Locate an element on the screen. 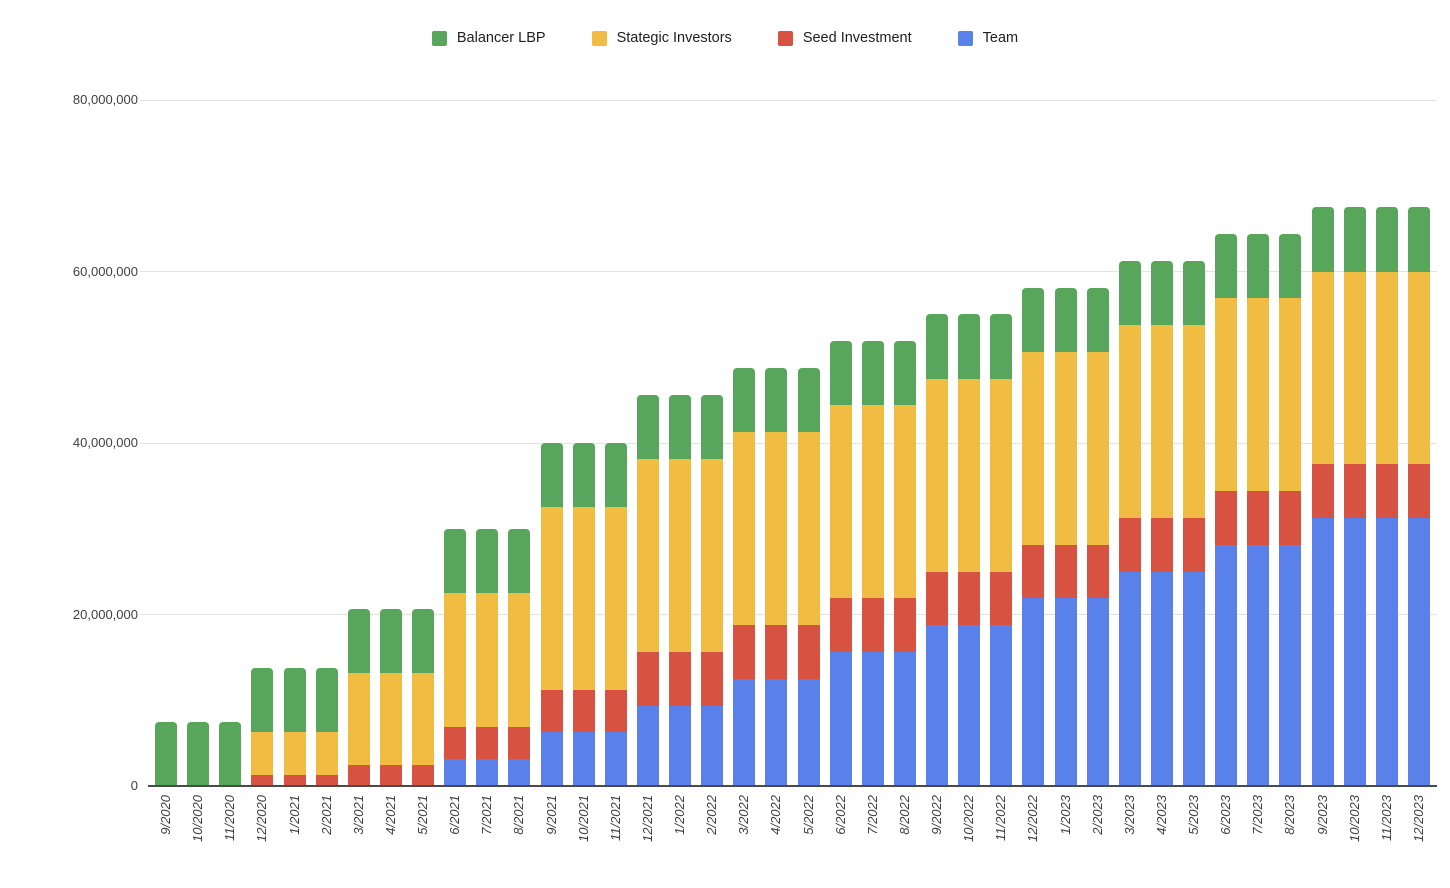  x-axis-tick-label: 9/2023 is located at coordinates (1322, 815).